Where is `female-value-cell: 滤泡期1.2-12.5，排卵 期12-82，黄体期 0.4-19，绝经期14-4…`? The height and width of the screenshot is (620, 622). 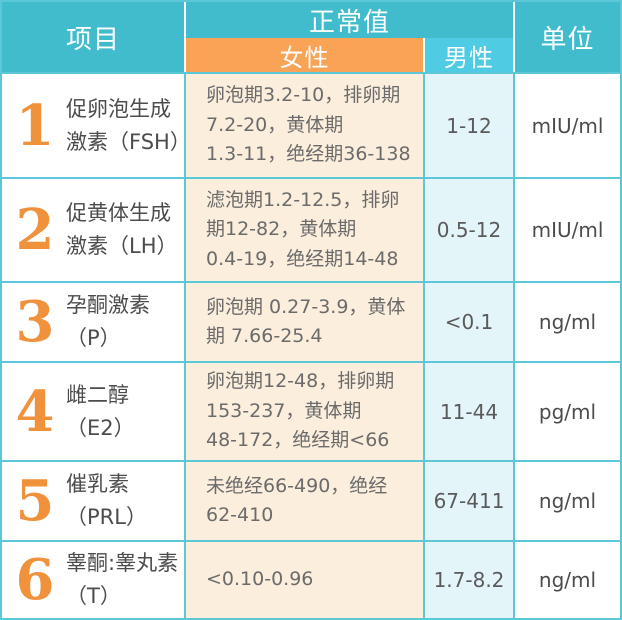 female-value-cell: 滤泡期1.2-12.5，排卵 期12-82，黄体期 0.4-19，绝经期14-4… is located at coordinates (305, 229).